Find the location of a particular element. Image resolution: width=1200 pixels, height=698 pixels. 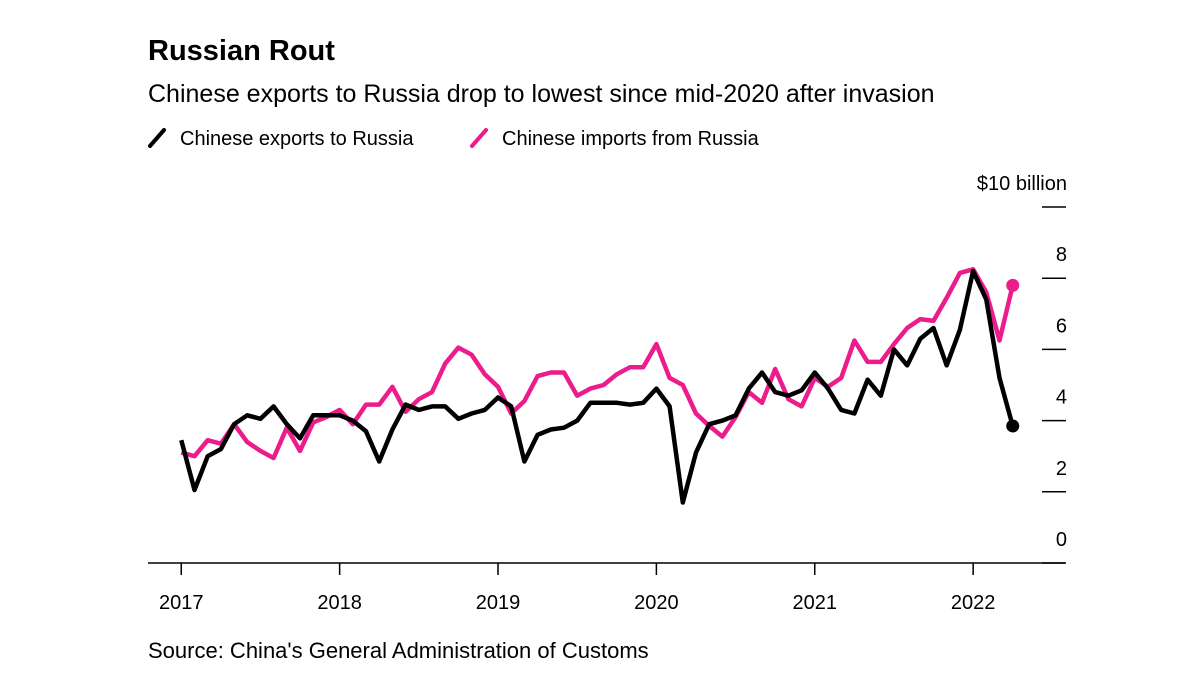

y-tick-label: 4 is located at coordinates (1061, 398).